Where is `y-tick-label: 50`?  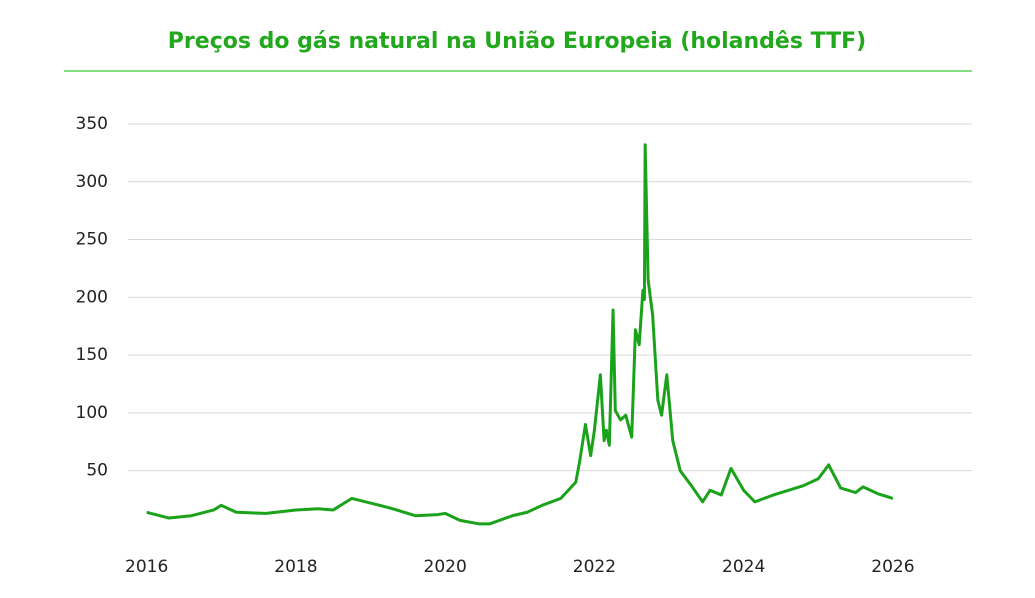
y-tick-label: 50 is located at coordinates (97, 471).